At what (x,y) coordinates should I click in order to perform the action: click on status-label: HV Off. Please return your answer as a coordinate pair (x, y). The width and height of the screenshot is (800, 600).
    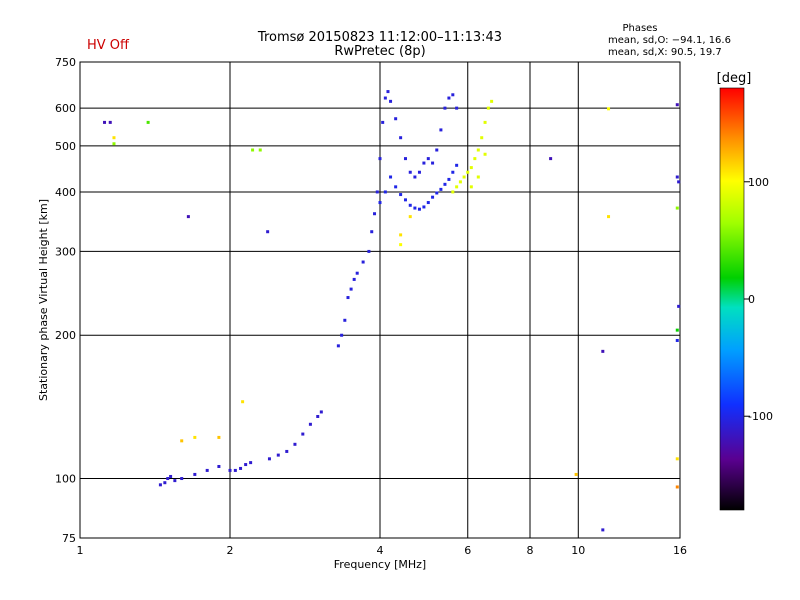
    Looking at the image, I should click on (108, 45).